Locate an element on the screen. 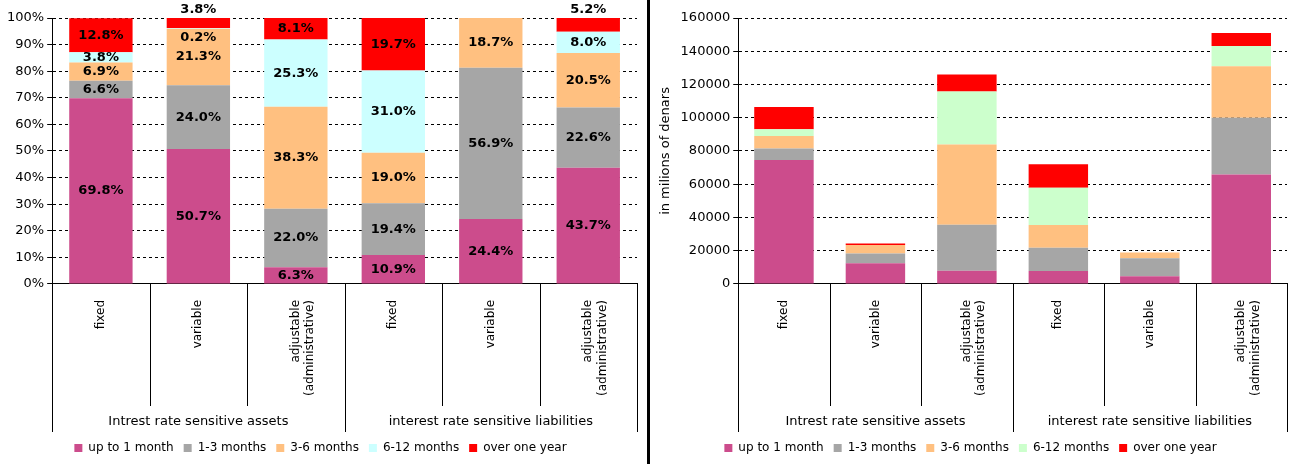  data-label: 0.2% is located at coordinates (198, 37).